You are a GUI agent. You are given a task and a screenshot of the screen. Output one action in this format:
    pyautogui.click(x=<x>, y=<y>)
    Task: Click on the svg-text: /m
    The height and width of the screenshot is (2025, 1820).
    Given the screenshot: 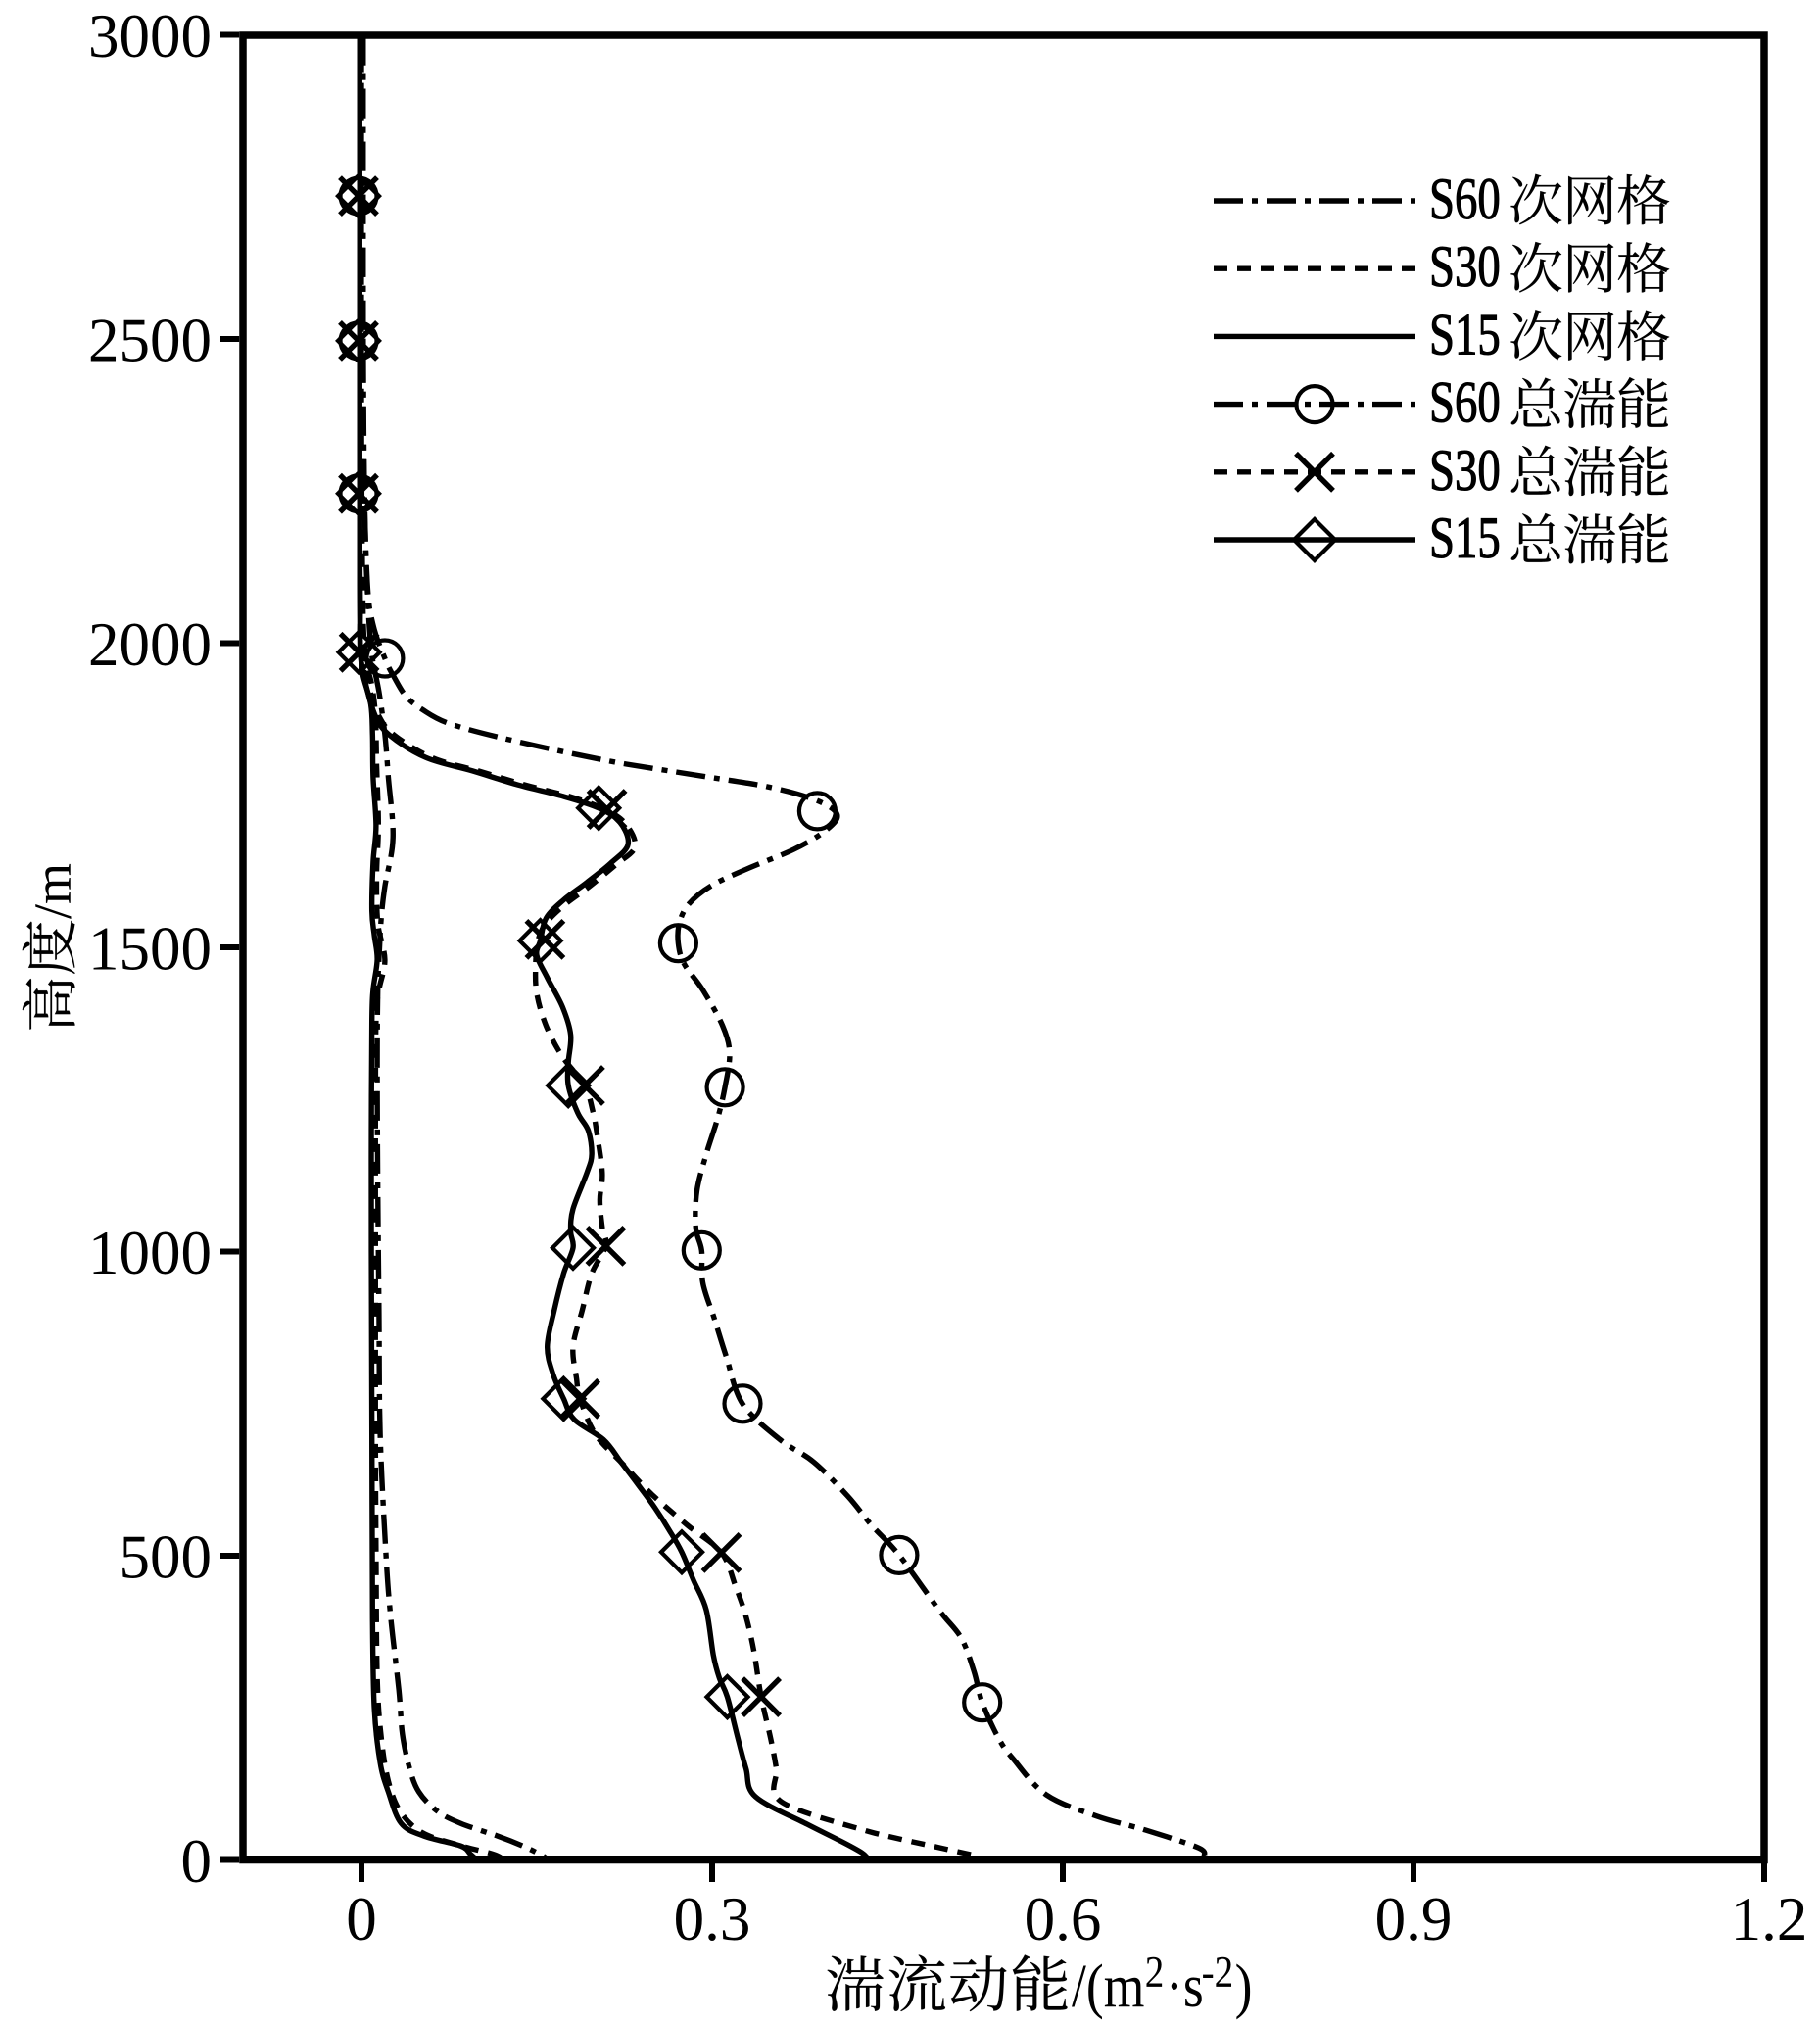 What is the action you would take?
    pyautogui.click(x=53, y=891)
    